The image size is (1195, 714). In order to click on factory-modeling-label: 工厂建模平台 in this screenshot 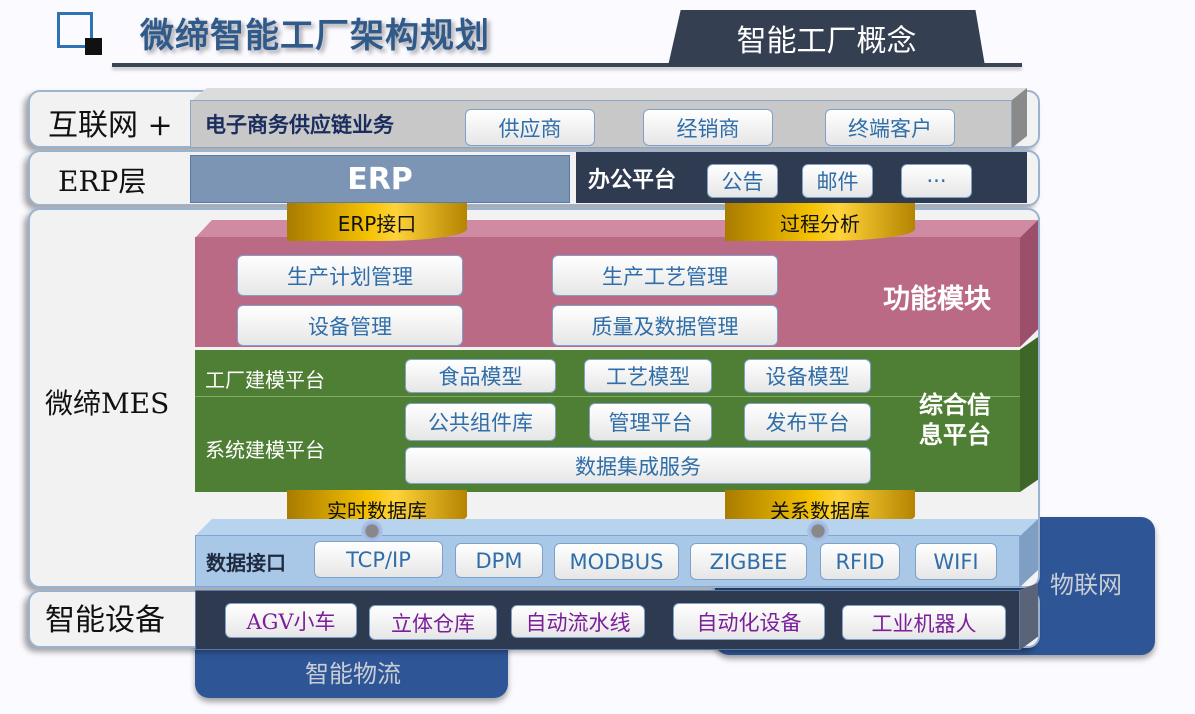, I will do `click(265, 380)`.